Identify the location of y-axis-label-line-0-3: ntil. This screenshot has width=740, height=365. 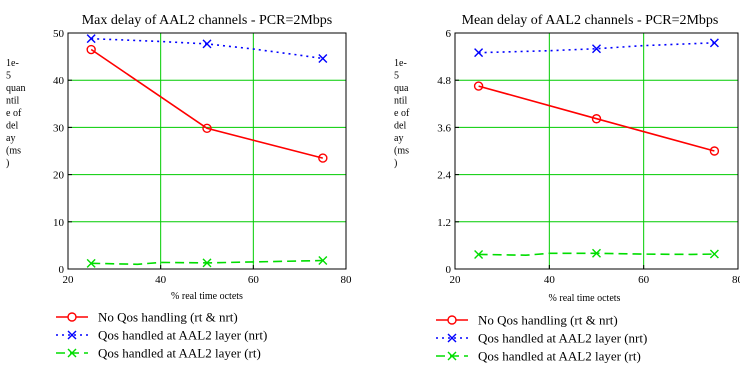
(13, 101).